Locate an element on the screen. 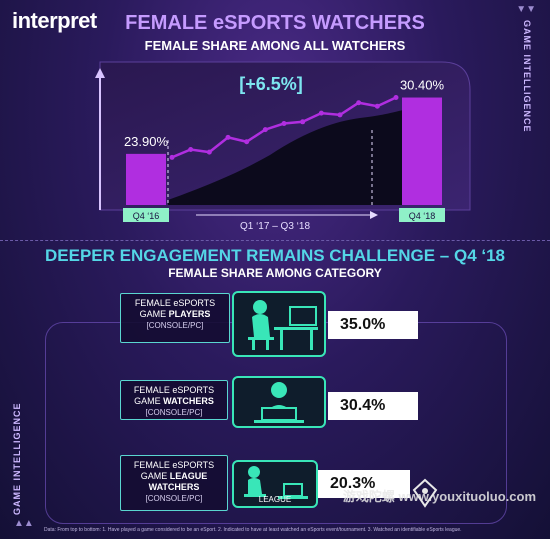 Image resolution: width=550 pixels, height=539 pixels. period-label: Q1 ‘17 – Q3 ‘18 is located at coordinates (275, 226).